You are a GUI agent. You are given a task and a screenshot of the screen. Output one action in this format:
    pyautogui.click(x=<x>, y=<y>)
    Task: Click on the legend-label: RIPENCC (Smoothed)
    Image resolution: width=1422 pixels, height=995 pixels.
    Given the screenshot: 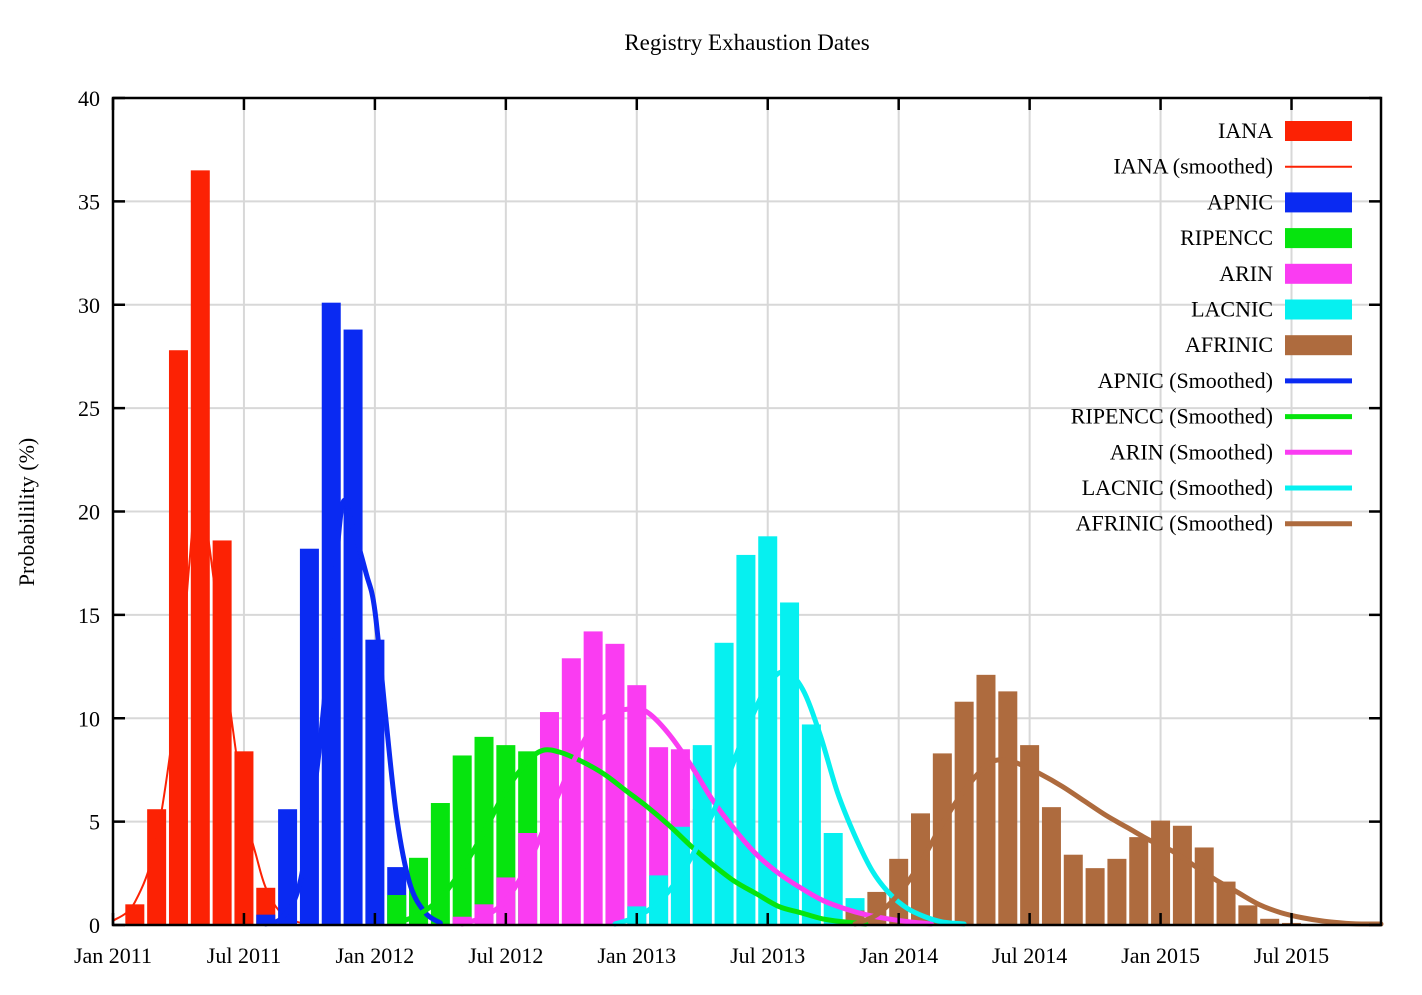 What is the action you would take?
    pyautogui.click(x=1172, y=416)
    